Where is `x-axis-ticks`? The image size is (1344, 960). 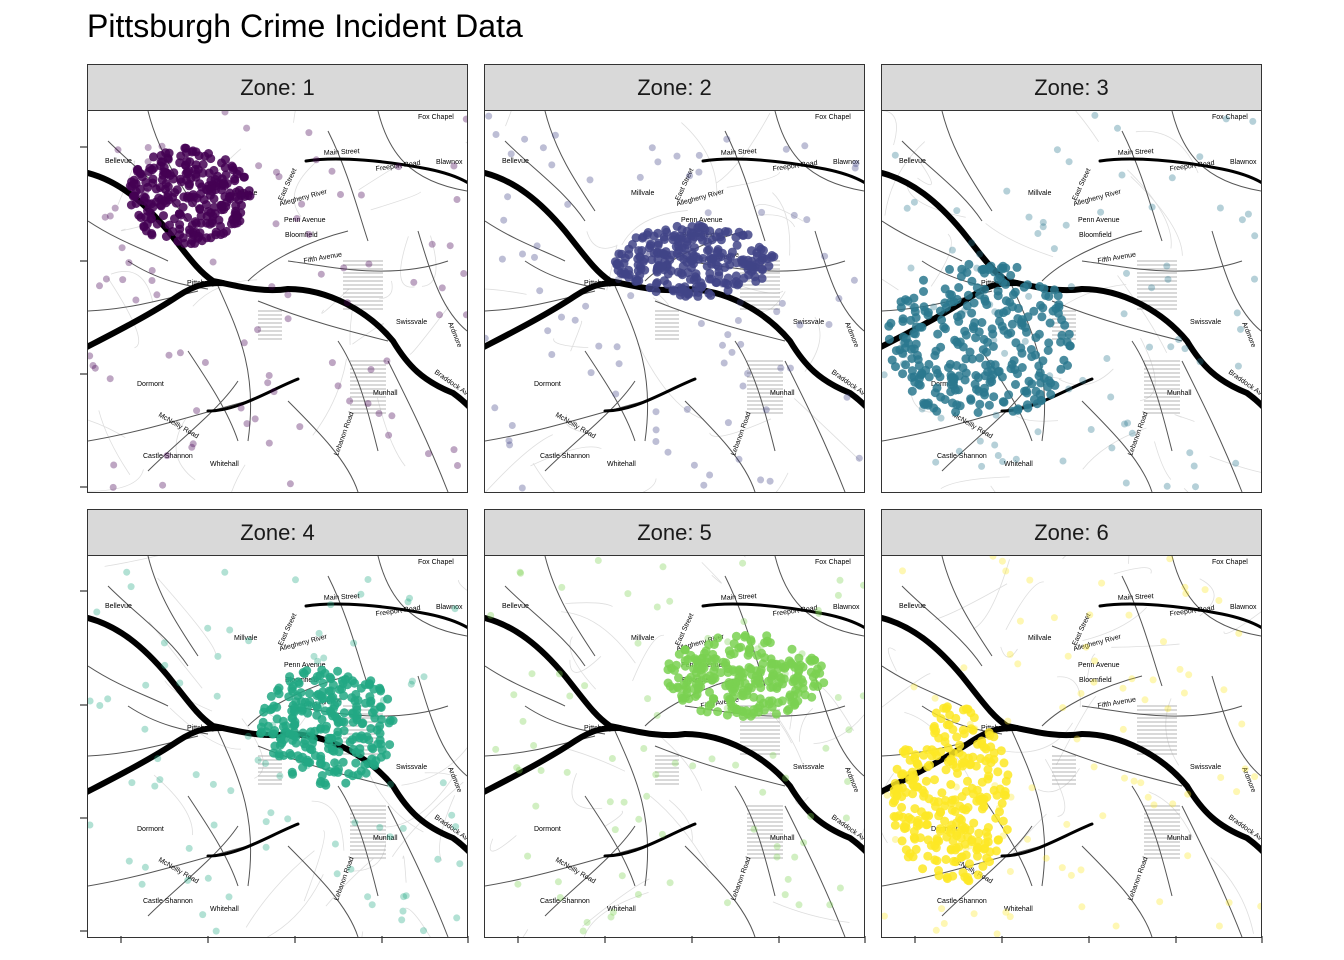 x-axis-ticks is located at coordinates (691, 939).